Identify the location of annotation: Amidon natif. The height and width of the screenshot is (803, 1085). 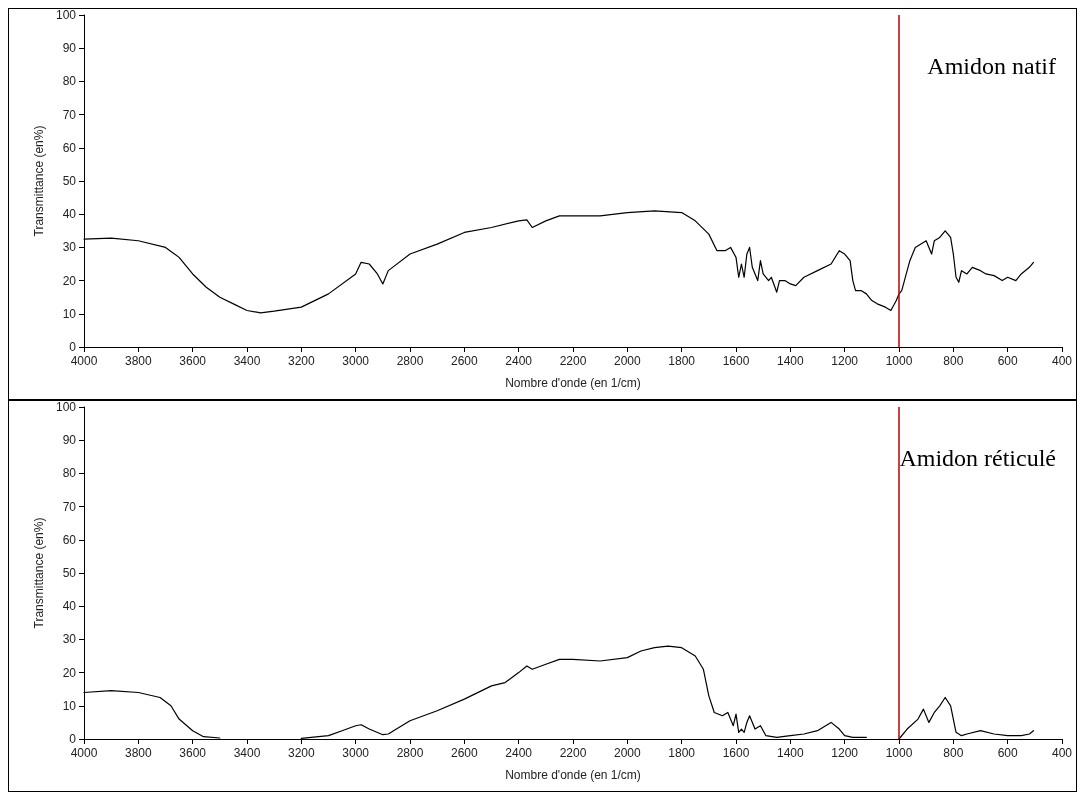
(992, 66).